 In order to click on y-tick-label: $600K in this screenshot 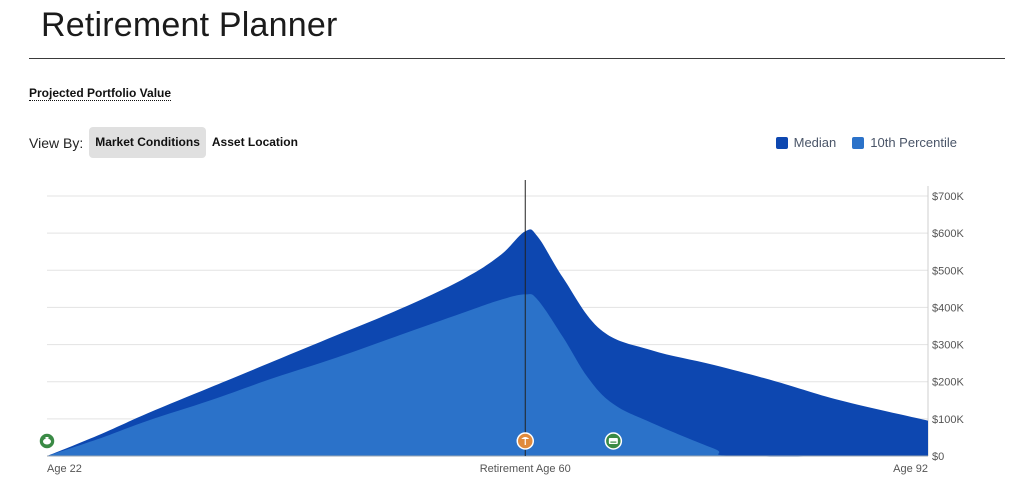, I will do `click(948, 234)`.